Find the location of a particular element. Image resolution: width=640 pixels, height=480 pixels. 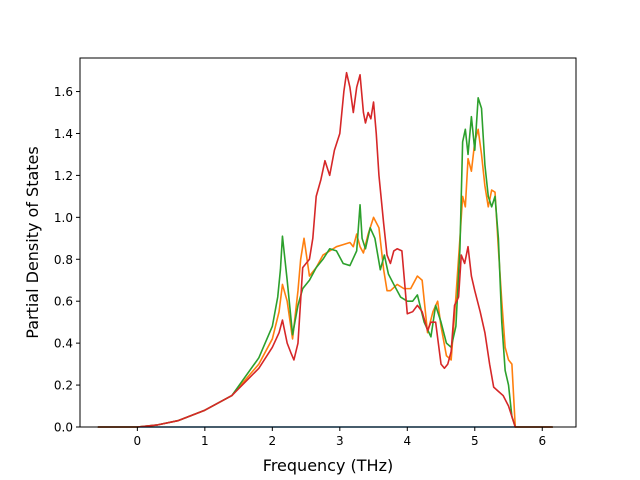

x-axis-ticks: 0 1 2 3 4 5 6 is located at coordinates (340, 437).